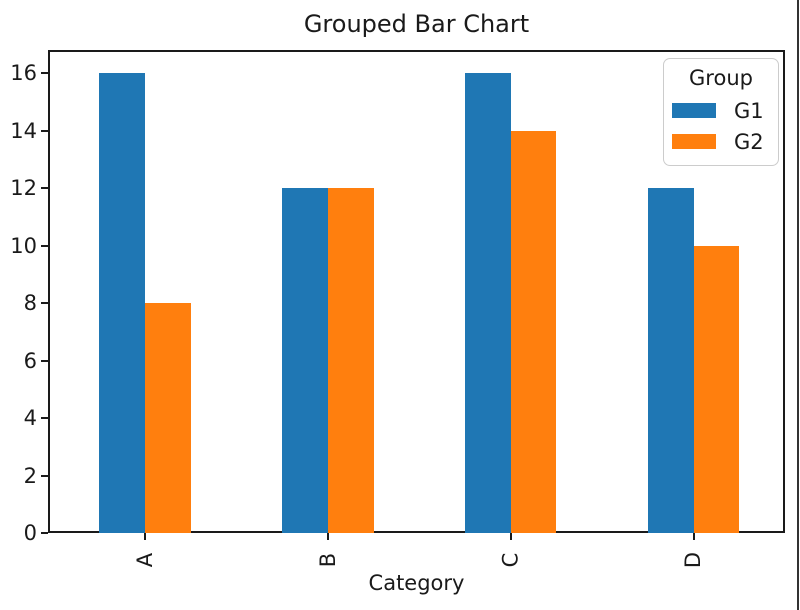  Describe the element at coordinates (716, 389) in the screenshot. I see `bar-g2-d` at that location.